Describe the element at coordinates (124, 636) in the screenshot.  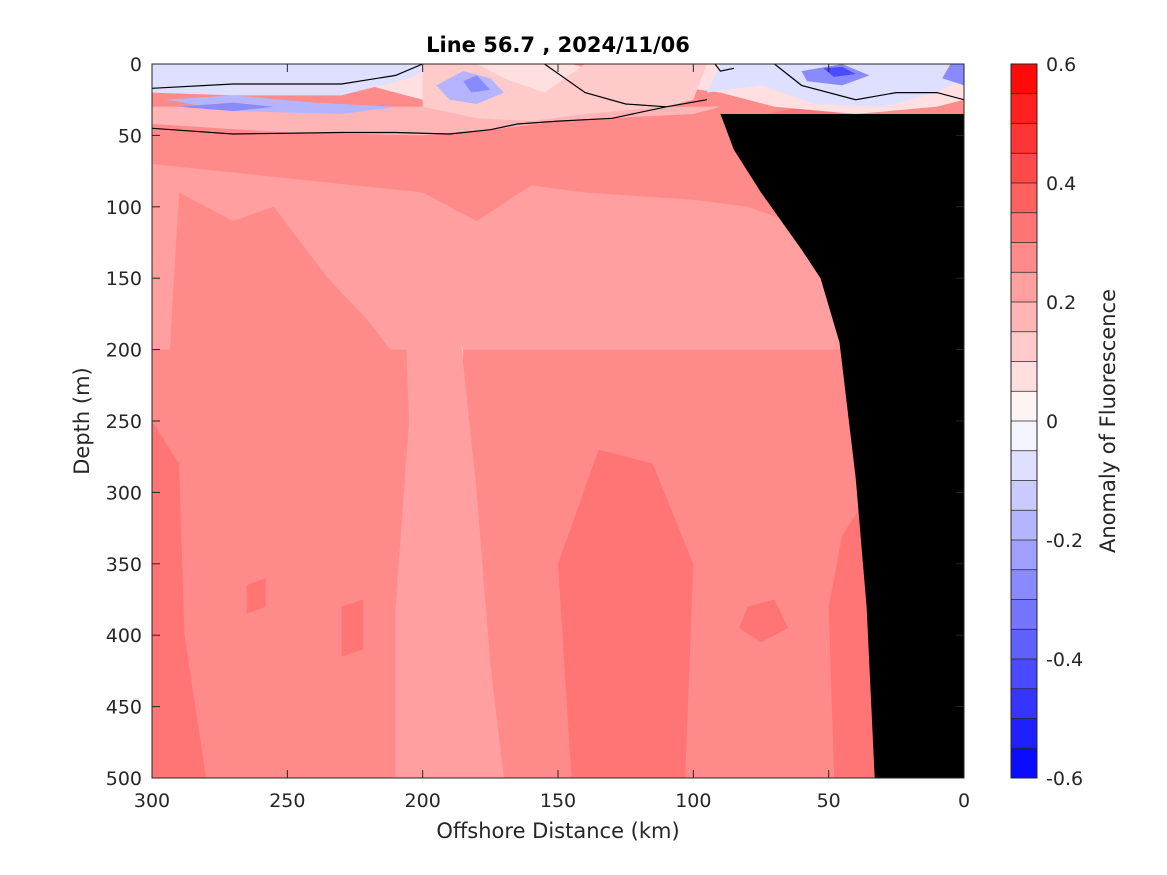
I see `y-tick-label: 400` at that location.